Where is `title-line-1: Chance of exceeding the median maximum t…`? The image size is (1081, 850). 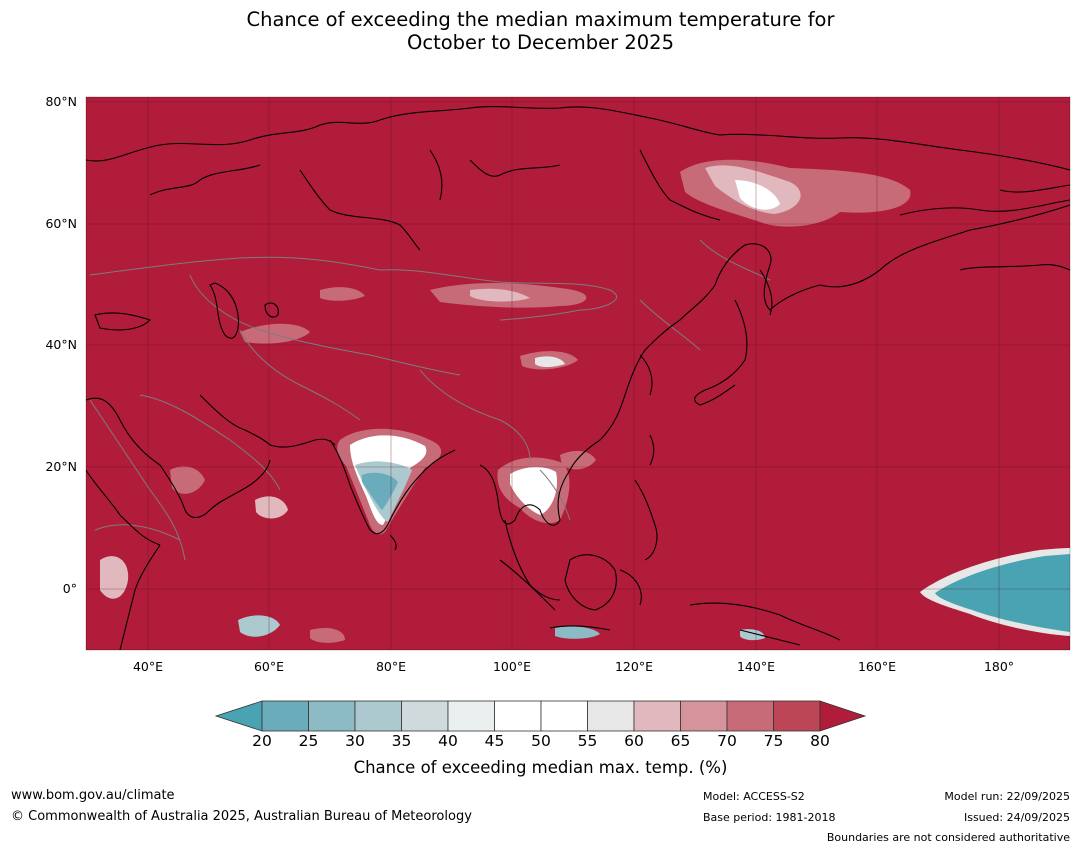 title-line-1: Chance of exceeding the median maximum t… is located at coordinates (540, 19).